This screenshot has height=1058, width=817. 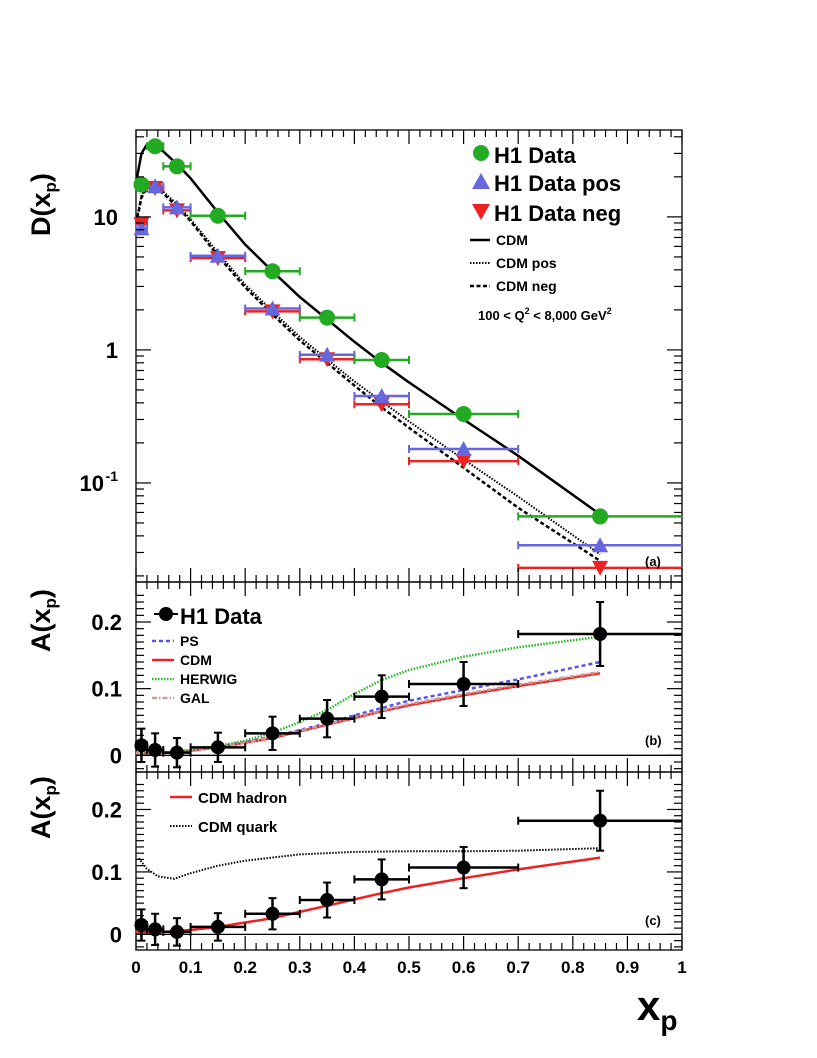 What do you see at coordinates (657, 1009) in the screenshot?
I see `x-axis-label: xp` at bounding box center [657, 1009].